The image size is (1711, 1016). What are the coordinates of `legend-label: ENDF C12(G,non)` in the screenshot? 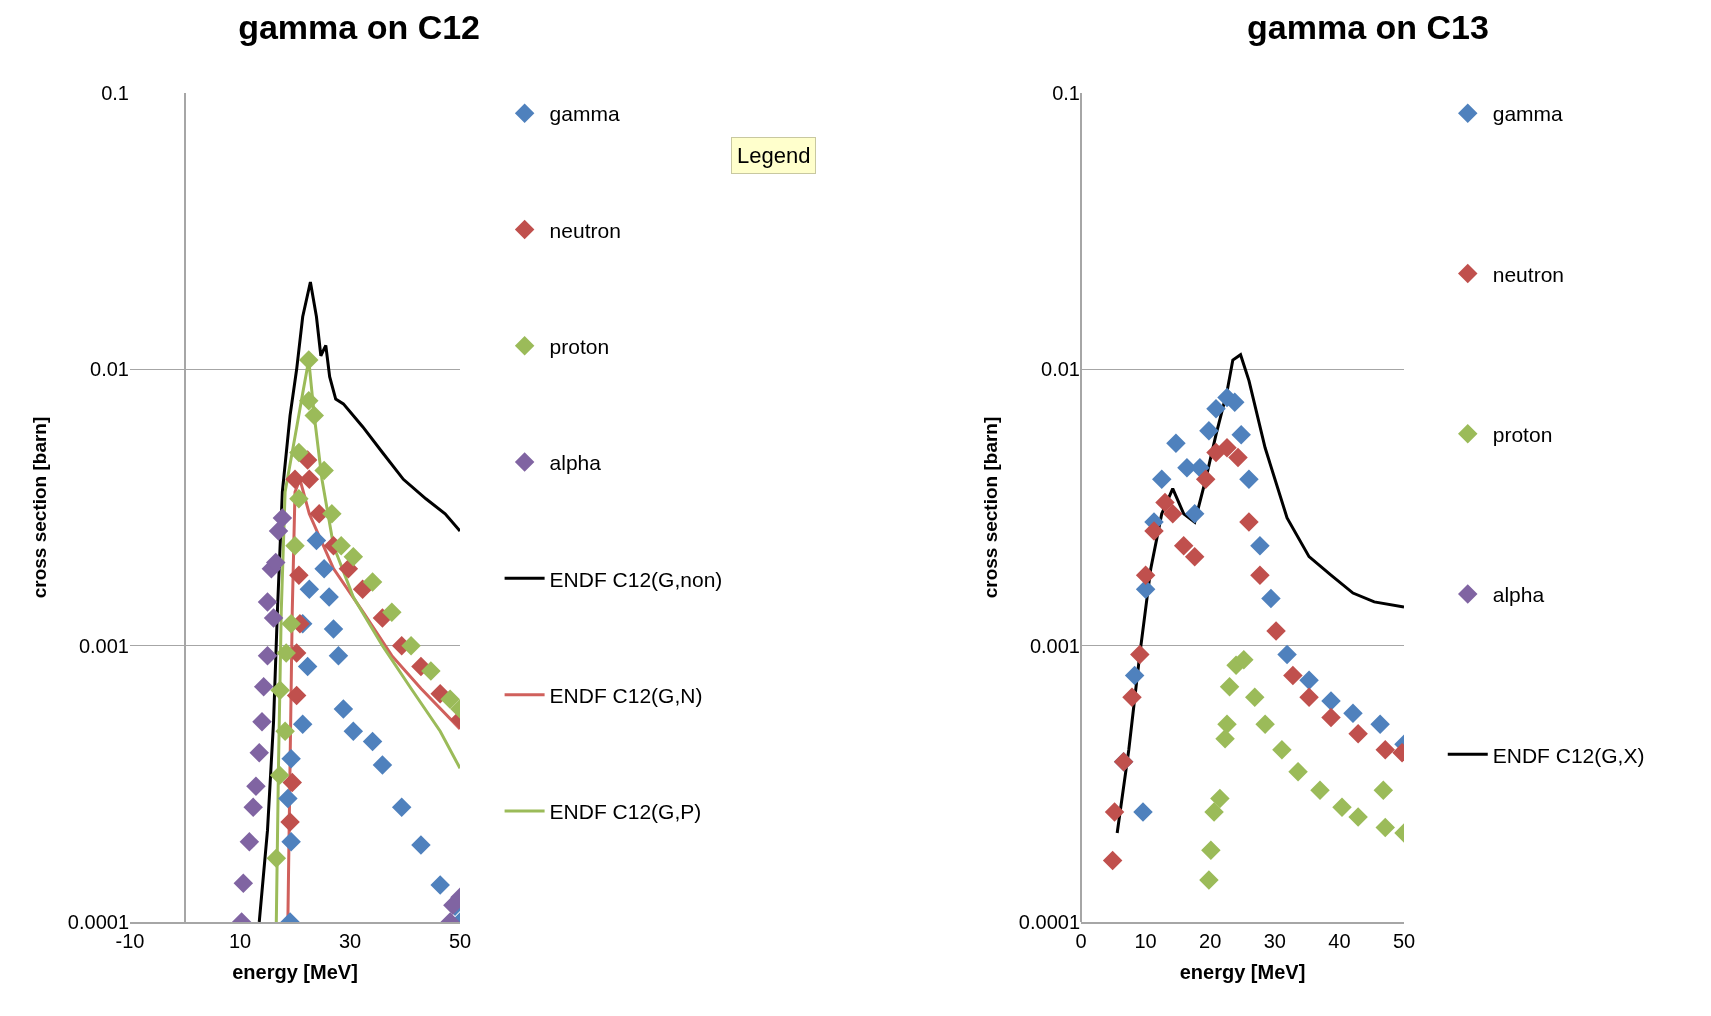 It's located at (636, 579).